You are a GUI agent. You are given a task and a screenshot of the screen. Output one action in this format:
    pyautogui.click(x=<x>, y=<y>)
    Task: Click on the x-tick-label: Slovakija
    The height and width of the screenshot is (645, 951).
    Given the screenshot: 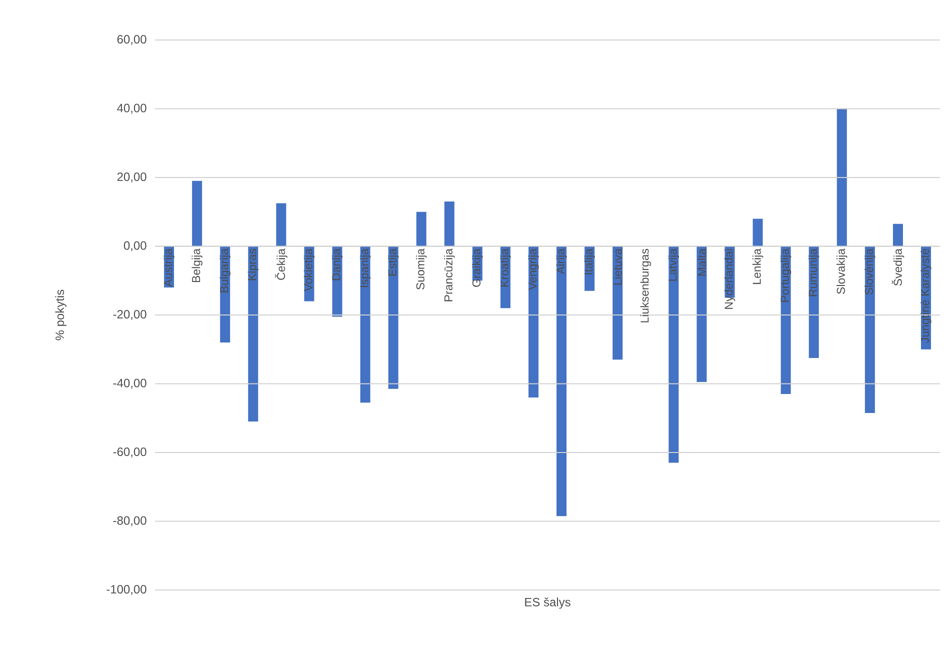 What is the action you would take?
    pyautogui.click(x=842, y=271)
    